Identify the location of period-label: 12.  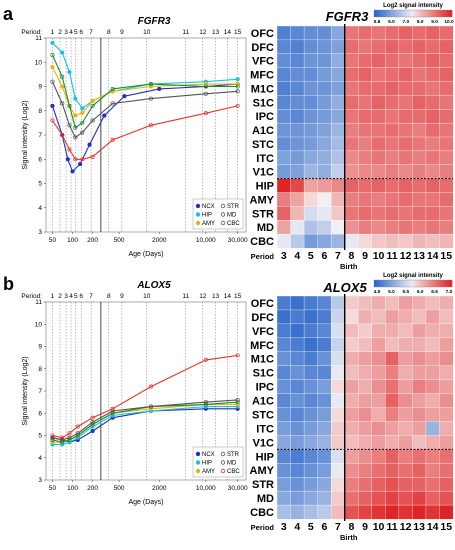
(203, 296).